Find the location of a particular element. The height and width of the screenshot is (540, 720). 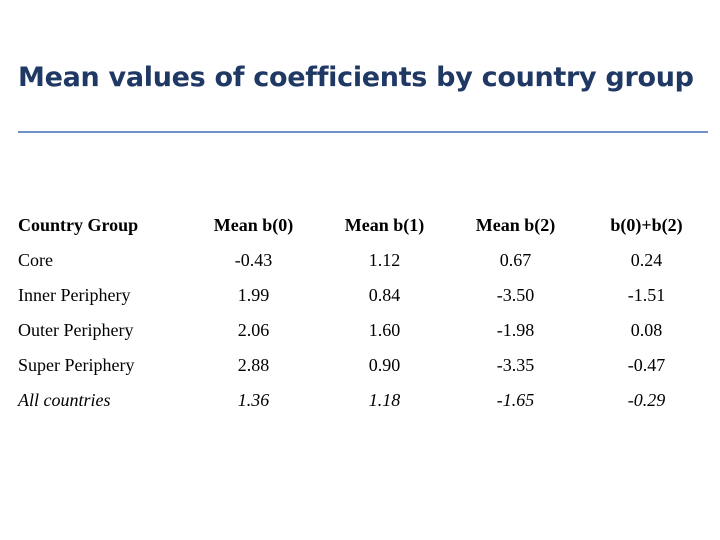

cell-b0-plus-b2: -0.47 is located at coordinates (646, 365).